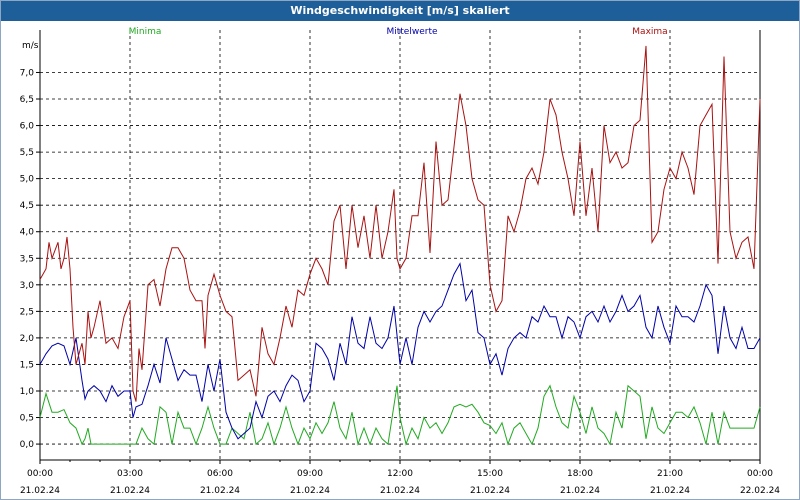 The height and width of the screenshot is (500, 800). I want to click on window-title: Windgeschwindigkeit [m/s] skaliert, so click(400, 11).